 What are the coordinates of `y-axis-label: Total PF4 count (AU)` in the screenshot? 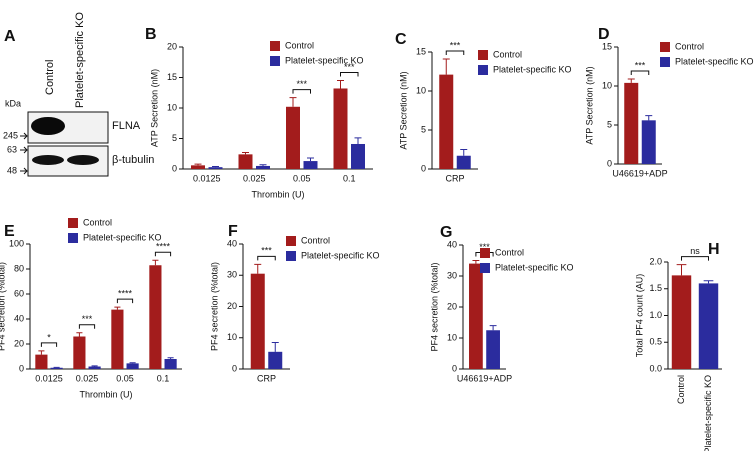 It's located at (639, 316).